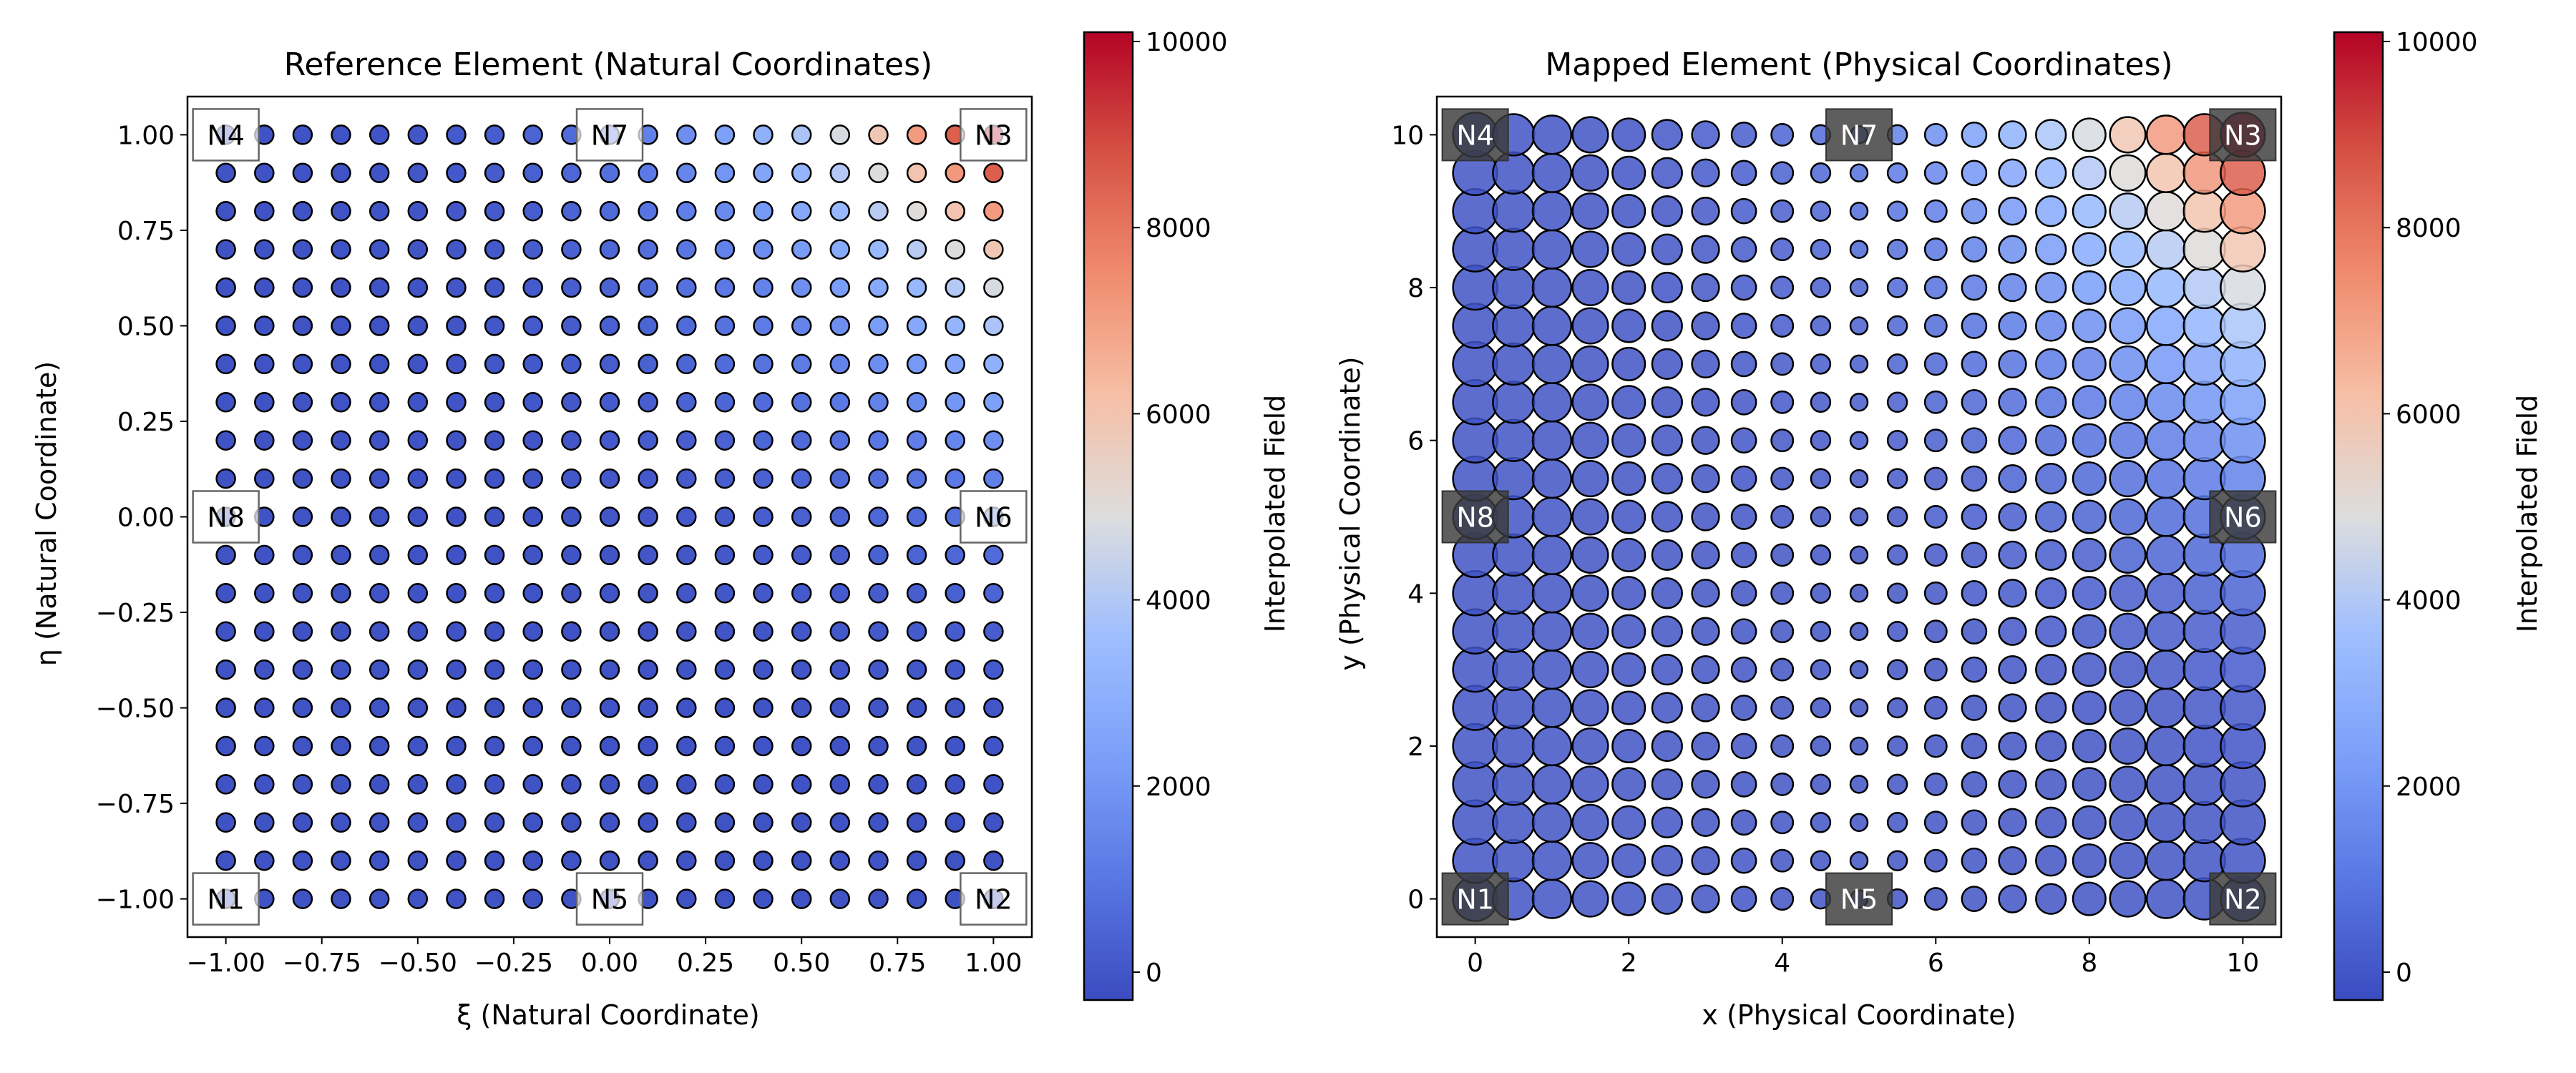 The image size is (2576, 1073). I want to click on node-label-n3: N3, so click(2243, 135).